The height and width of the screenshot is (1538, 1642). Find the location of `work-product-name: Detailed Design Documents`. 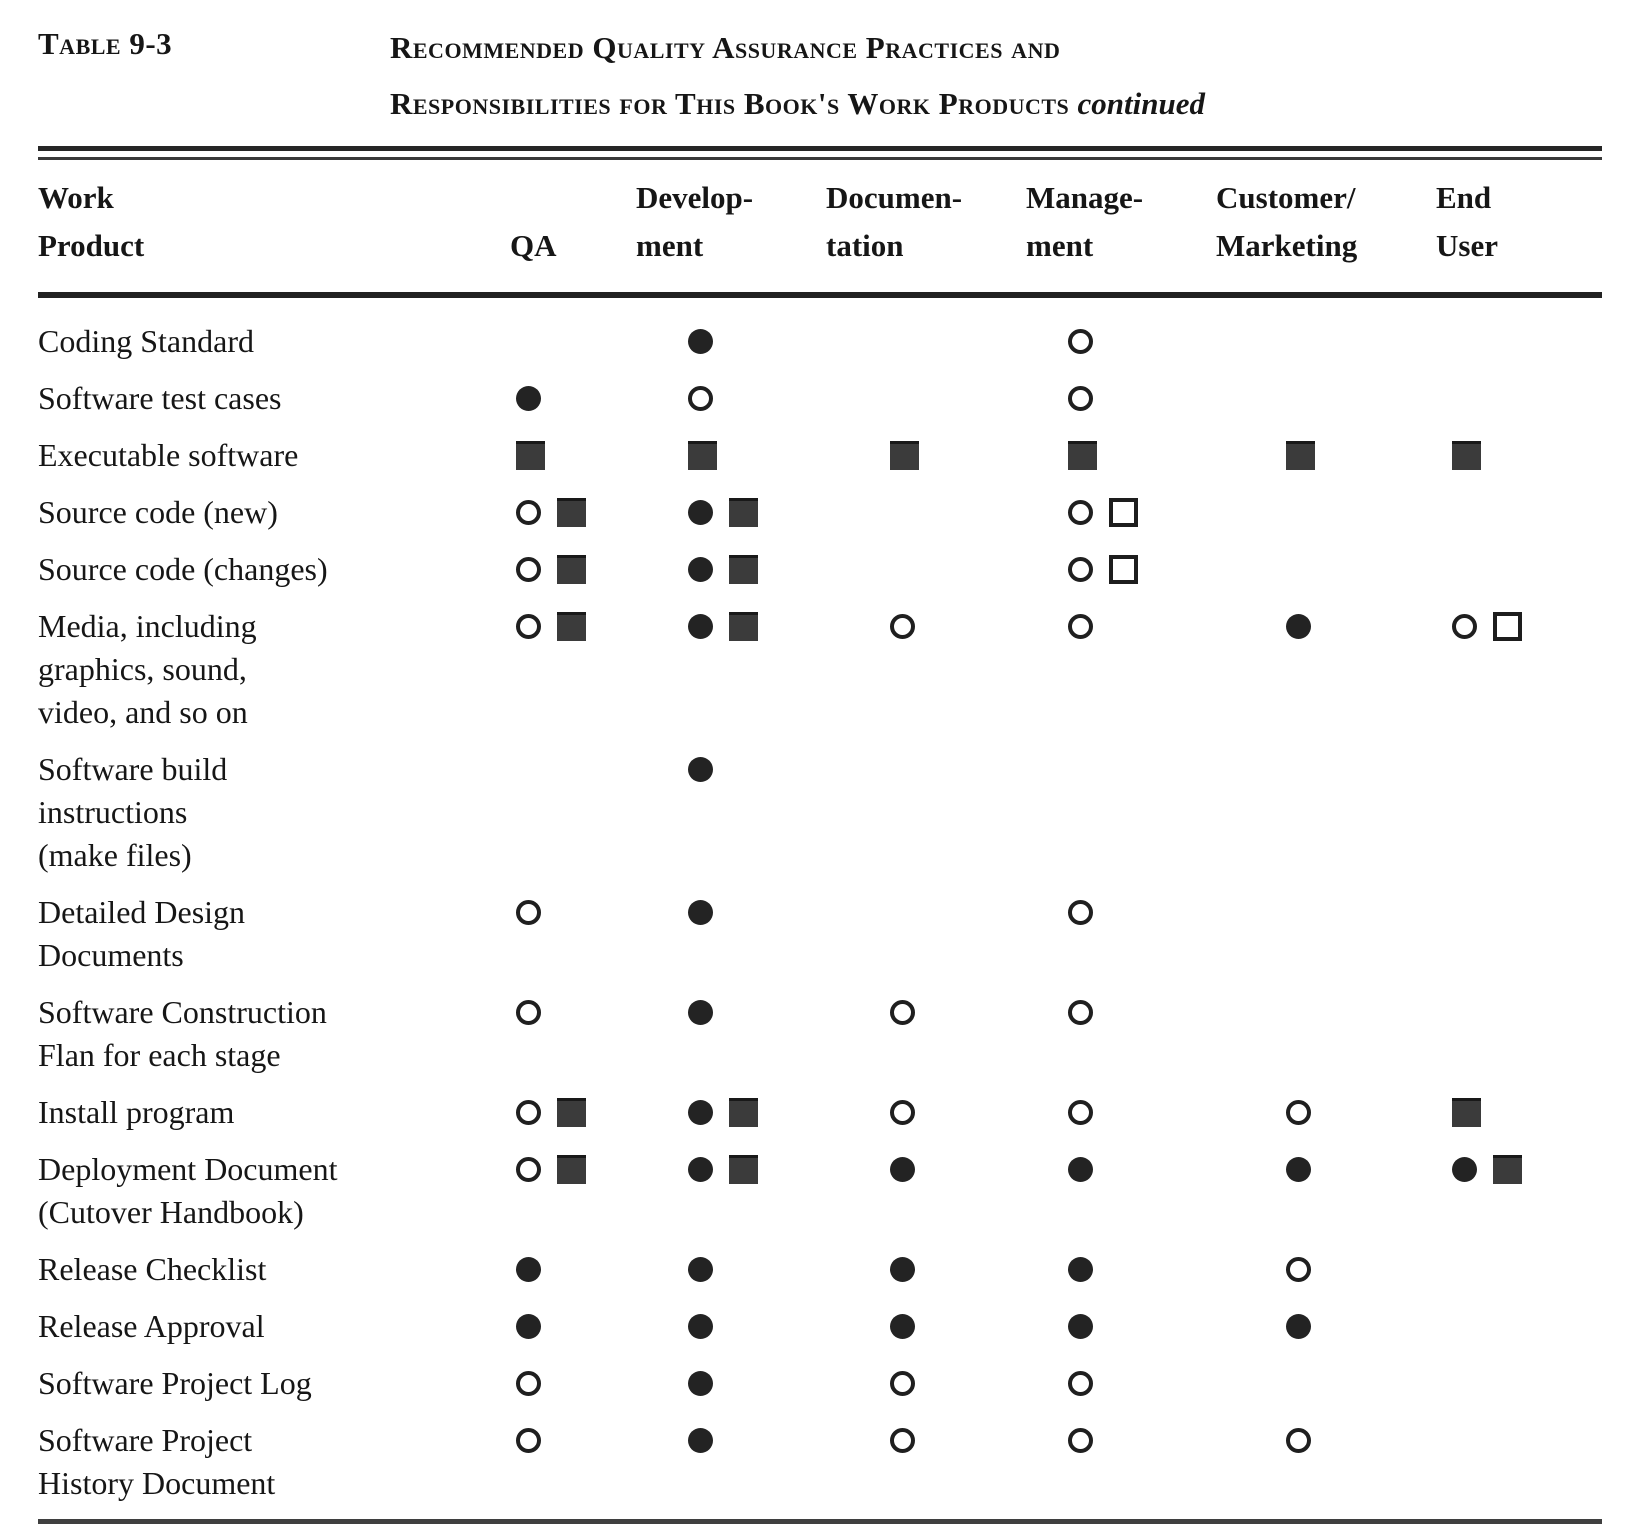

work-product-name: Detailed Design Documents is located at coordinates (142, 933).